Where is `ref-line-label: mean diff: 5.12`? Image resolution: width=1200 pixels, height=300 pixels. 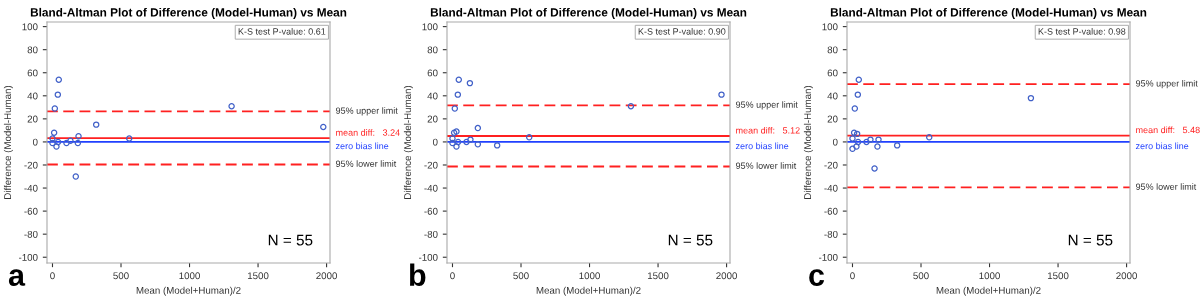 ref-line-label: mean diff: 5.12 is located at coordinates (768, 130).